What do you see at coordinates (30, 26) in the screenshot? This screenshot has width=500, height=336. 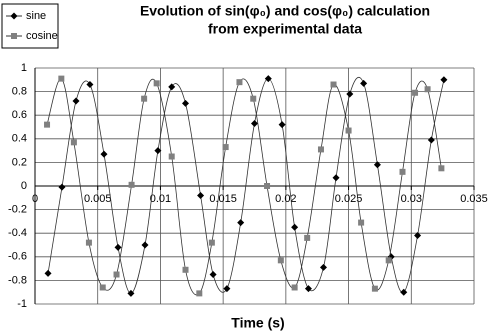 I see `legend-box` at bounding box center [30, 26].